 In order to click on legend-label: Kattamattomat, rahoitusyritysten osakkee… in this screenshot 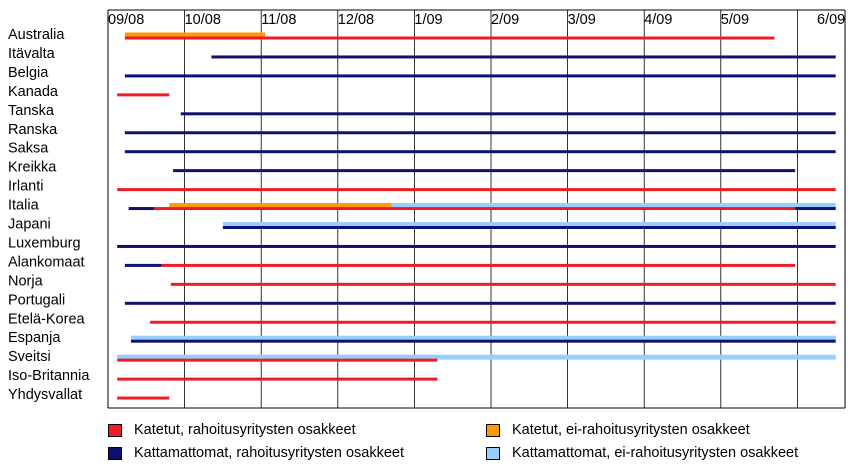, I will do `click(269, 453)`.